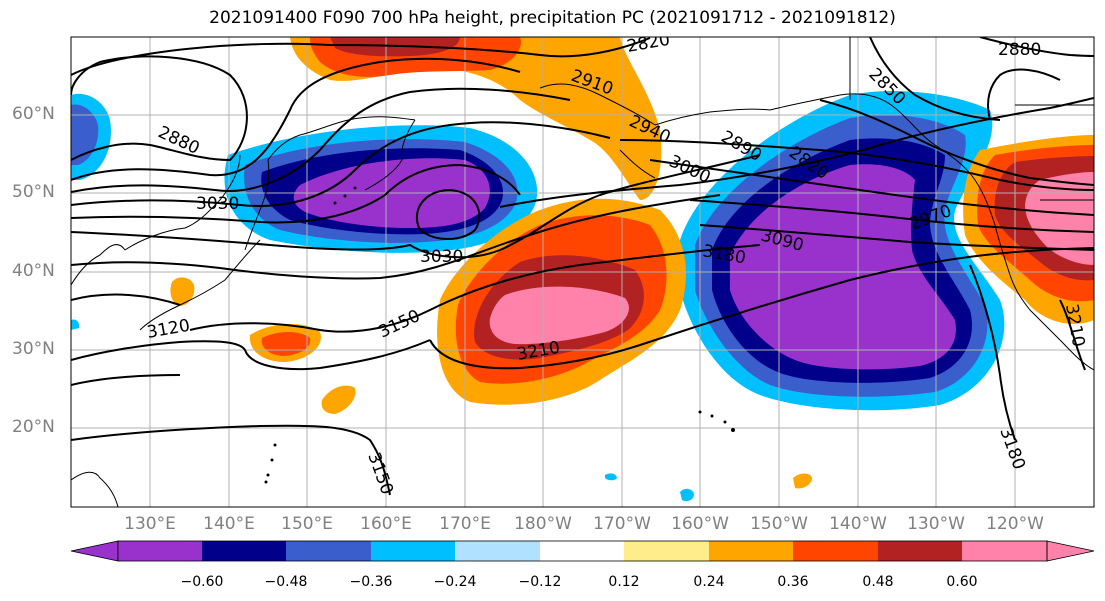 The height and width of the screenshot is (601, 1105). What do you see at coordinates (1059, 218) in the screenshot?
I see `pos-anomaly-east` at bounding box center [1059, 218].